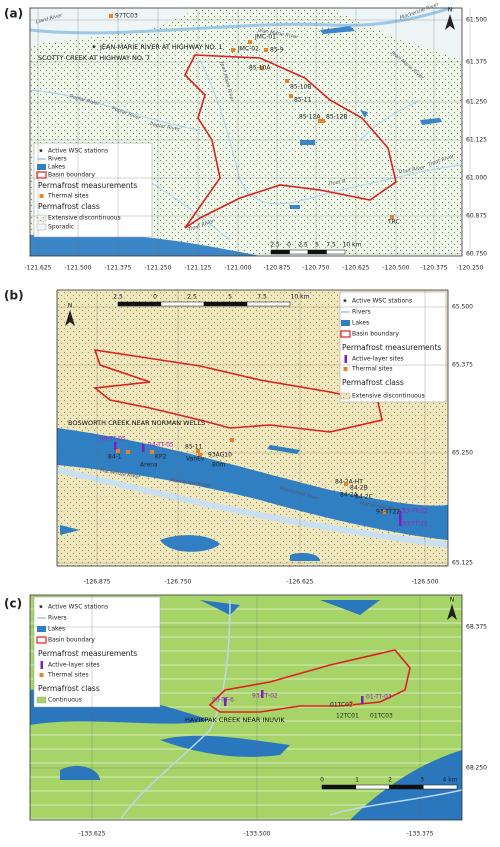  Describe the element at coordinates (420, 834) in the screenshot. I see `lon-label: -133.375` at that location.